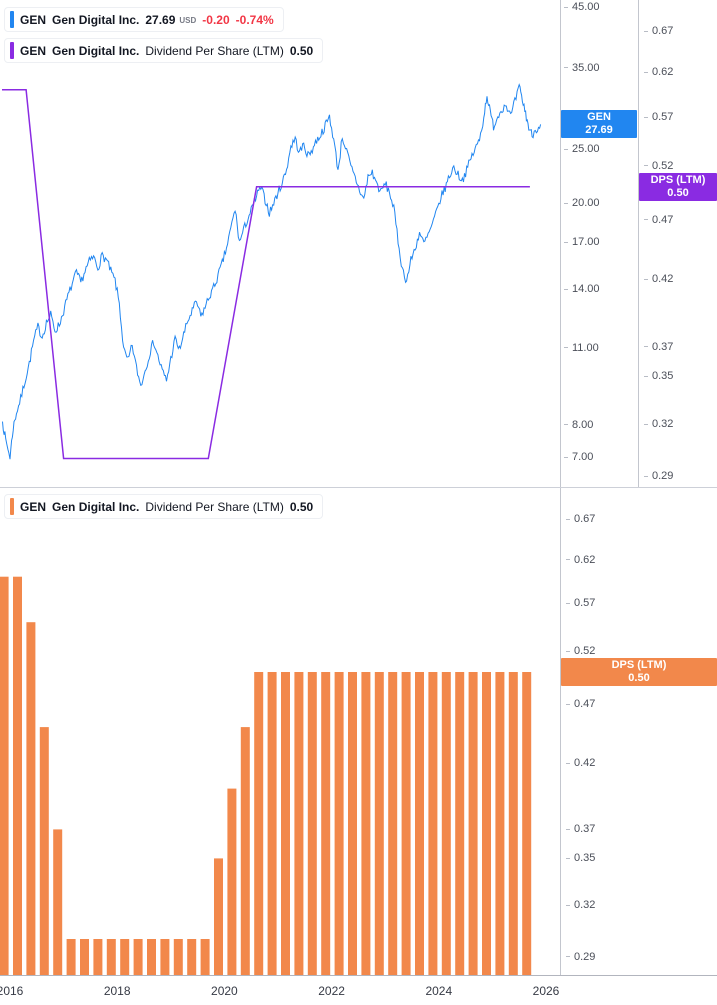 The image size is (717, 1005). What do you see at coordinates (639, 671) in the screenshot?
I see `dps-last-value-badge-bottom: DPS (LTM) 0.50` at bounding box center [639, 671].